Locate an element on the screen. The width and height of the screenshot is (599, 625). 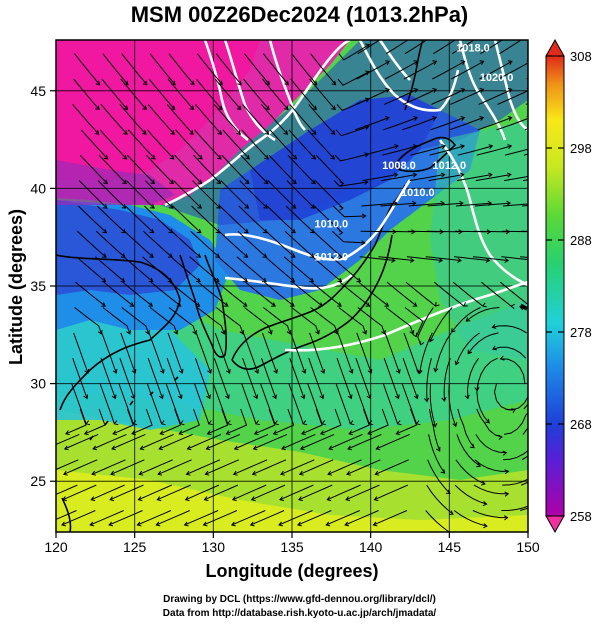
colorbar-tick-label: 298 is located at coordinates (581, 148).